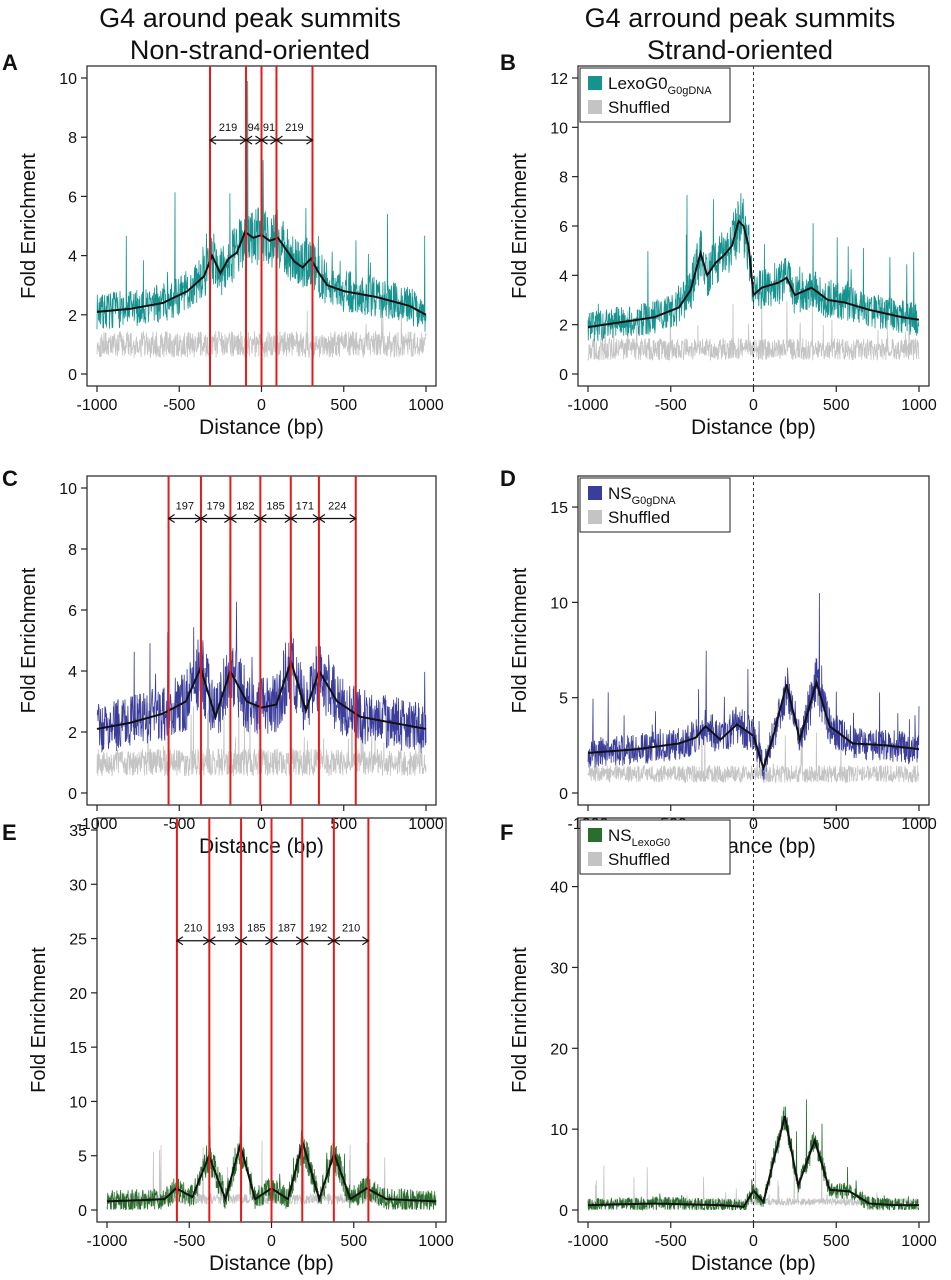 This screenshot has width=951, height=1280. What do you see at coordinates (261, 739) in the screenshot?
I see `shuffled-series` at bounding box center [261, 739].